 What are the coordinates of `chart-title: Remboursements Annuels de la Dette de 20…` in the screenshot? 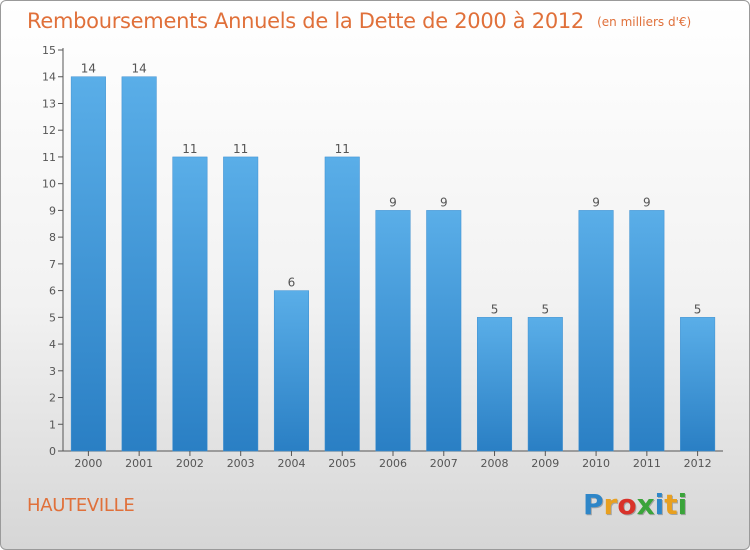 It's located at (305, 21).